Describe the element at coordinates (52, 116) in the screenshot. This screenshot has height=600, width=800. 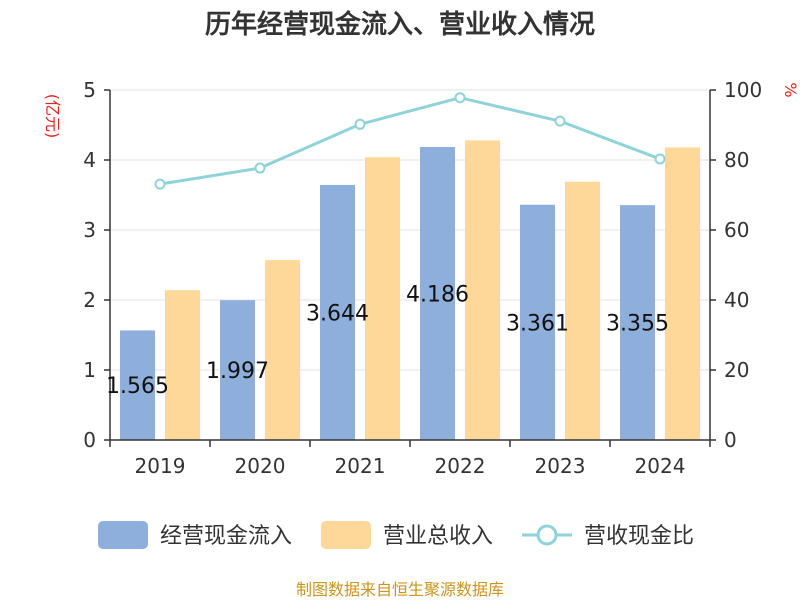
I see `left-axis-unit: (亿元)` at that location.